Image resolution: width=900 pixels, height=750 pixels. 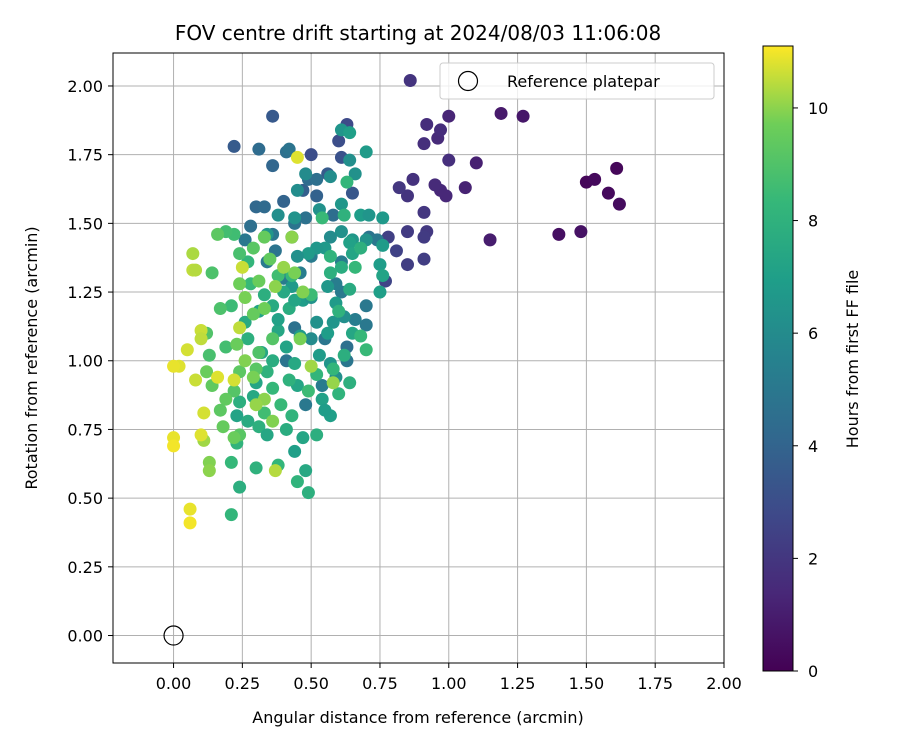 What do you see at coordinates (587, 683) in the screenshot?
I see `x-tick-label: 1.50` at bounding box center [587, 683].